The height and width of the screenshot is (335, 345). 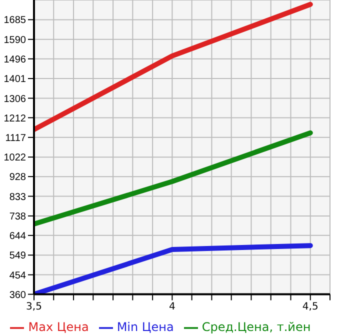 I want to click on legend-label: Min Цена, so click(x=145, y=327).